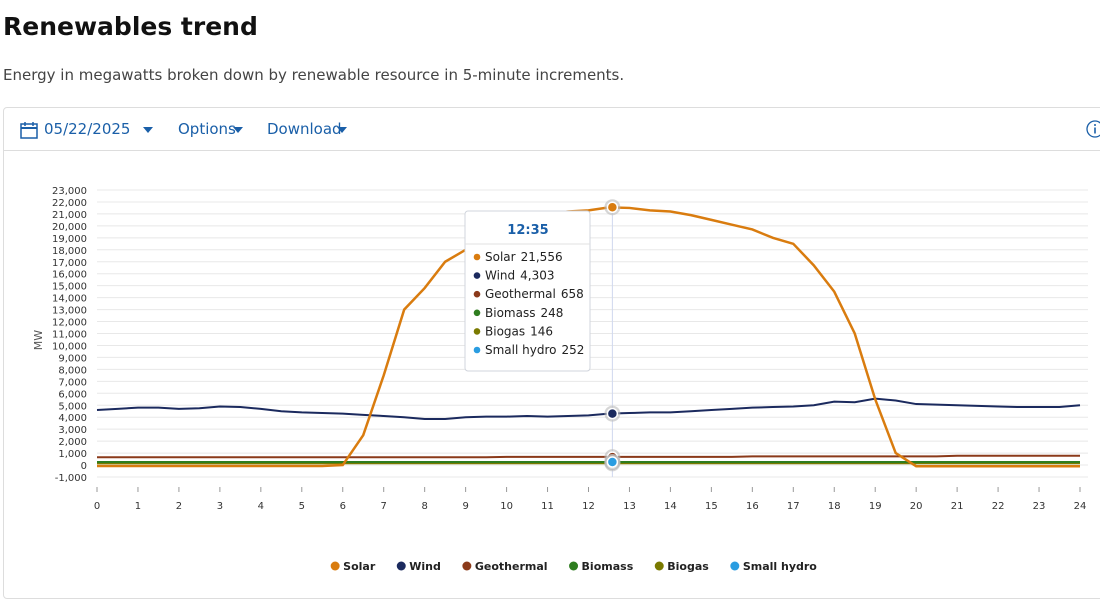 The height and width of the screenshot is (599, 1100). What do you see at coordinates (84, 466) in the screenshot?
I see `y-tick-label: 0` at bounding box center [84, 466].